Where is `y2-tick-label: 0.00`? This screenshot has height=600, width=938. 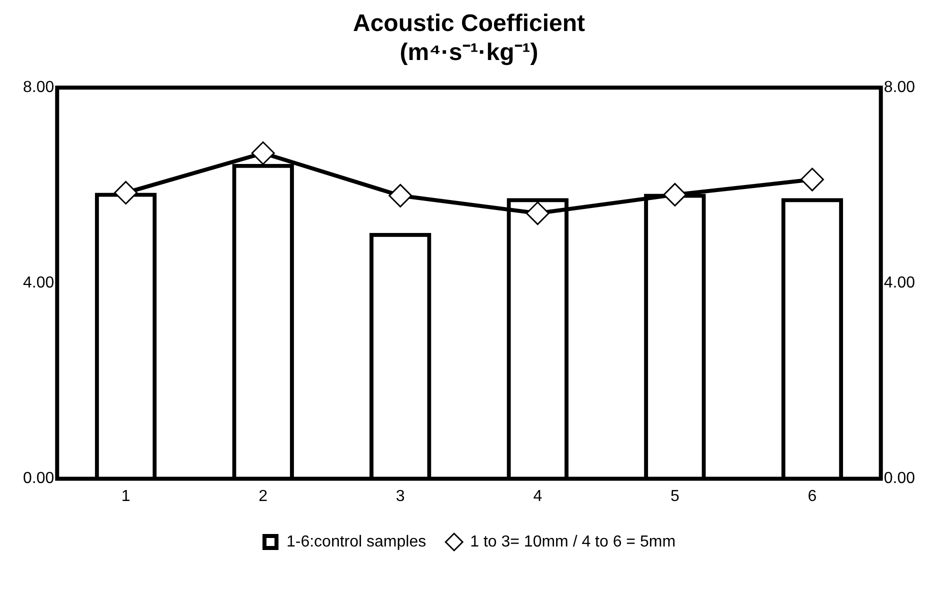 y2-tick-label: 0.00 is located at coordinates (900, 479).